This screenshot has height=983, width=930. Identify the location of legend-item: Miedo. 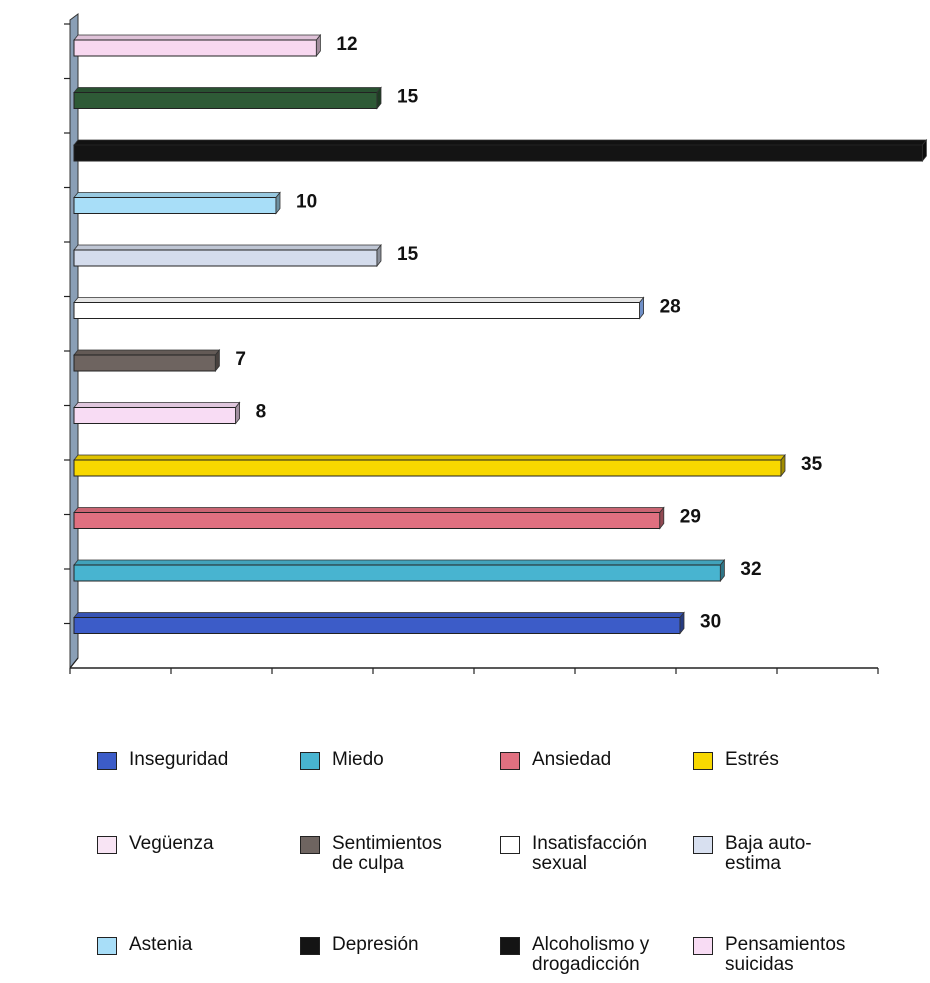
(342, 760).